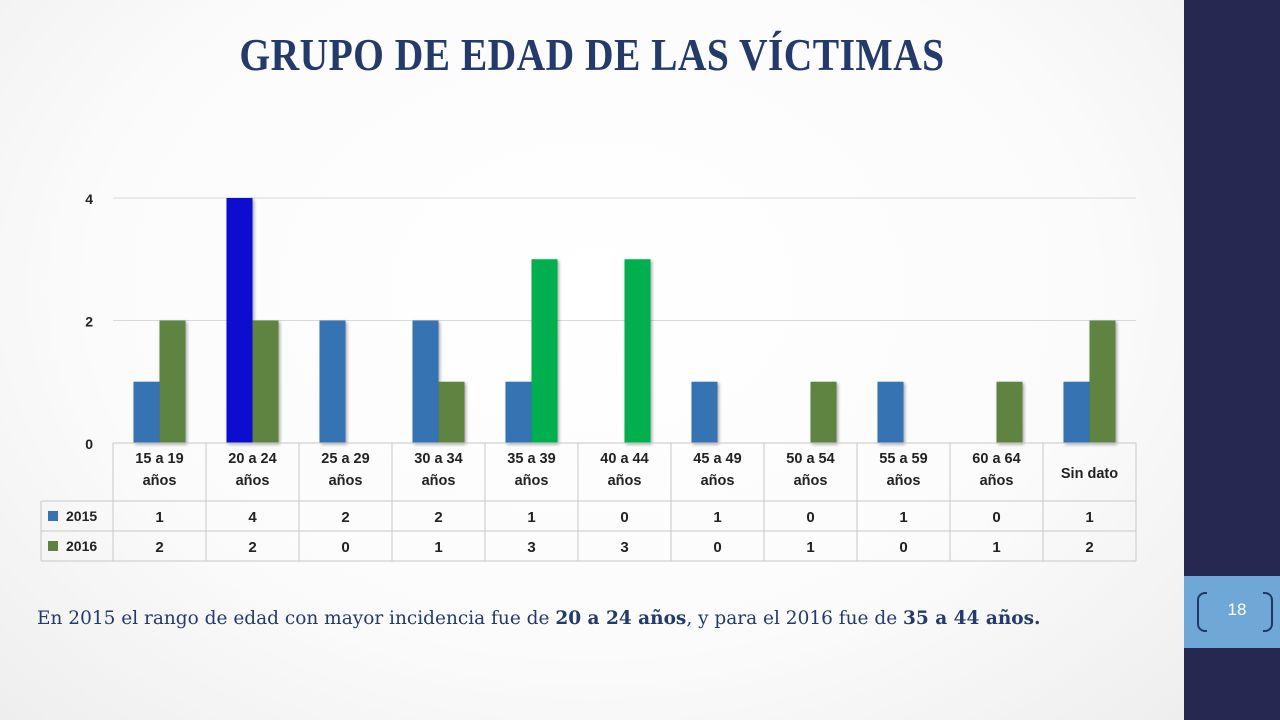  I want to click on page-number-tab: 18, so click(1232, 612).